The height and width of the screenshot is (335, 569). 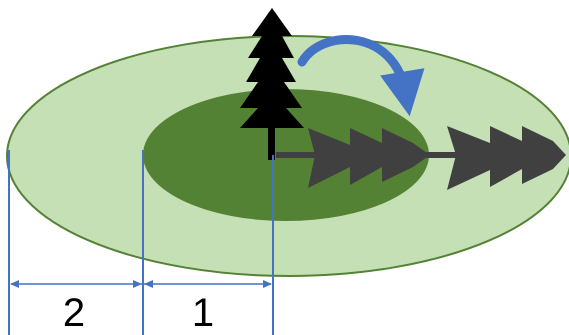 I want to click on dimension-arrow-inner-left, so click(x=148, y=284).